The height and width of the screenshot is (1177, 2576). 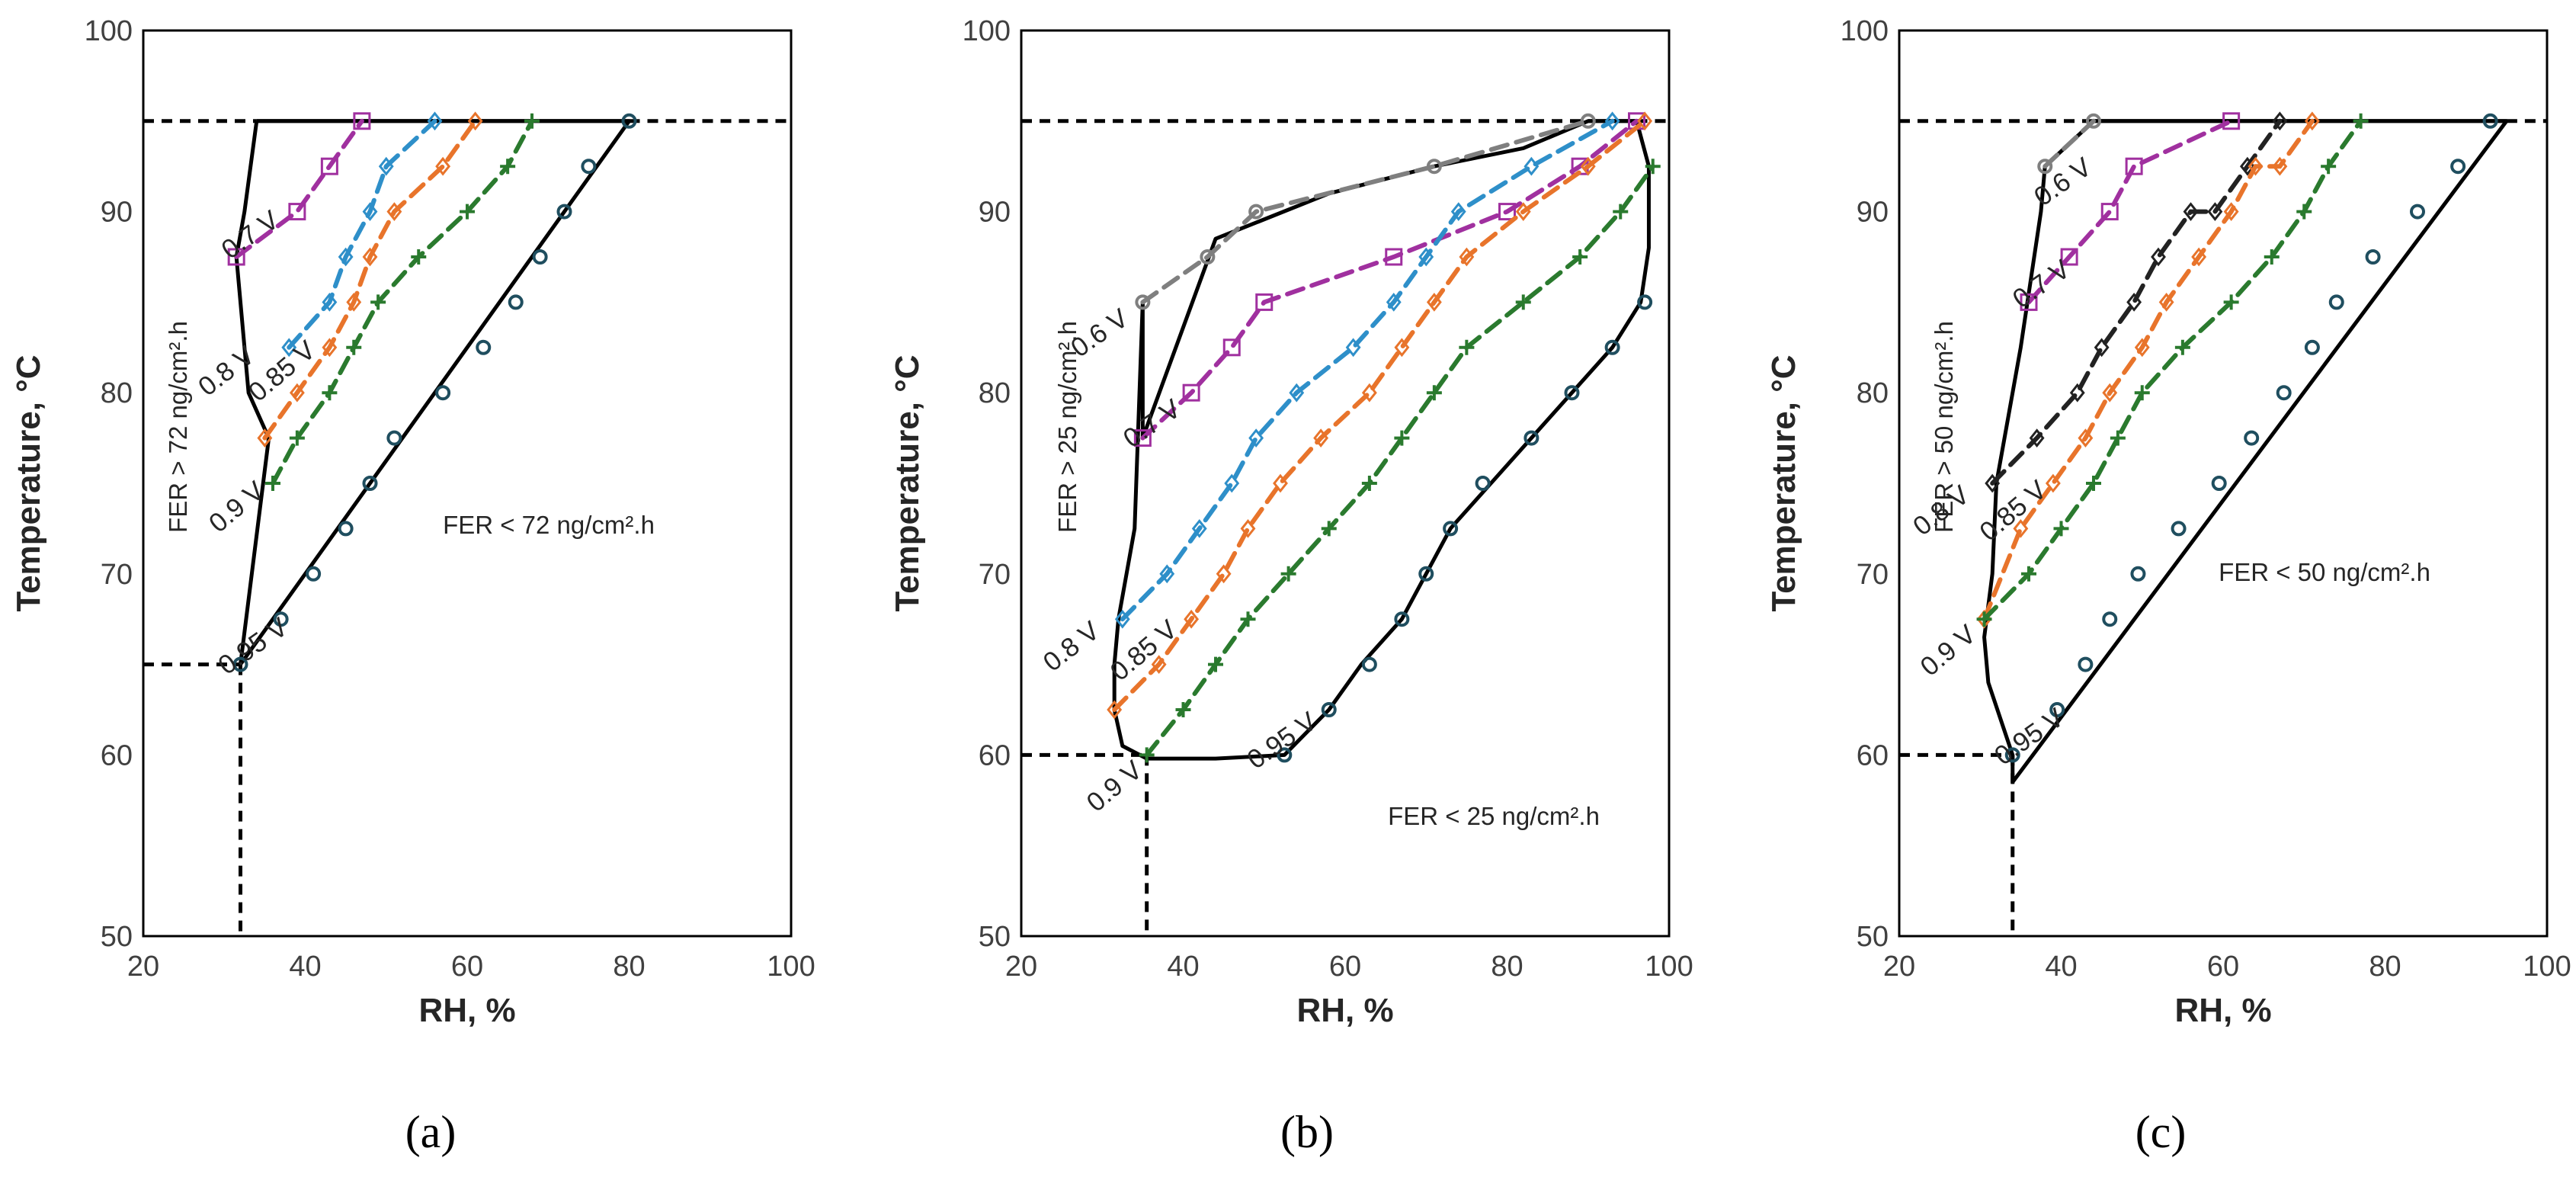 What do you see at coordinates (2324, 572) in the screenshot?
I see `region-label-below: FER < 50 ng/cm².h` at bounding box center [2324, 572].